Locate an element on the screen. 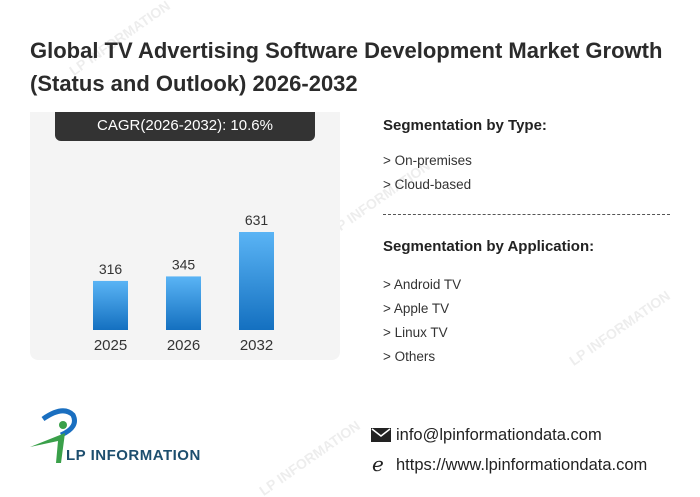 The image size is (700, 497). website-text: https://www.lpinformationdata.com is located at coordinates (522, 465).